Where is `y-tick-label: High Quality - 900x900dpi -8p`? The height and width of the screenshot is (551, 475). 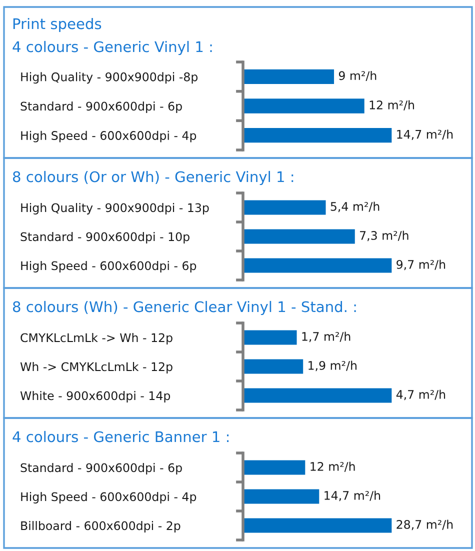
y-tick-label: High Quality - 900x900dpi -8p is located at coordinates (109, 78).